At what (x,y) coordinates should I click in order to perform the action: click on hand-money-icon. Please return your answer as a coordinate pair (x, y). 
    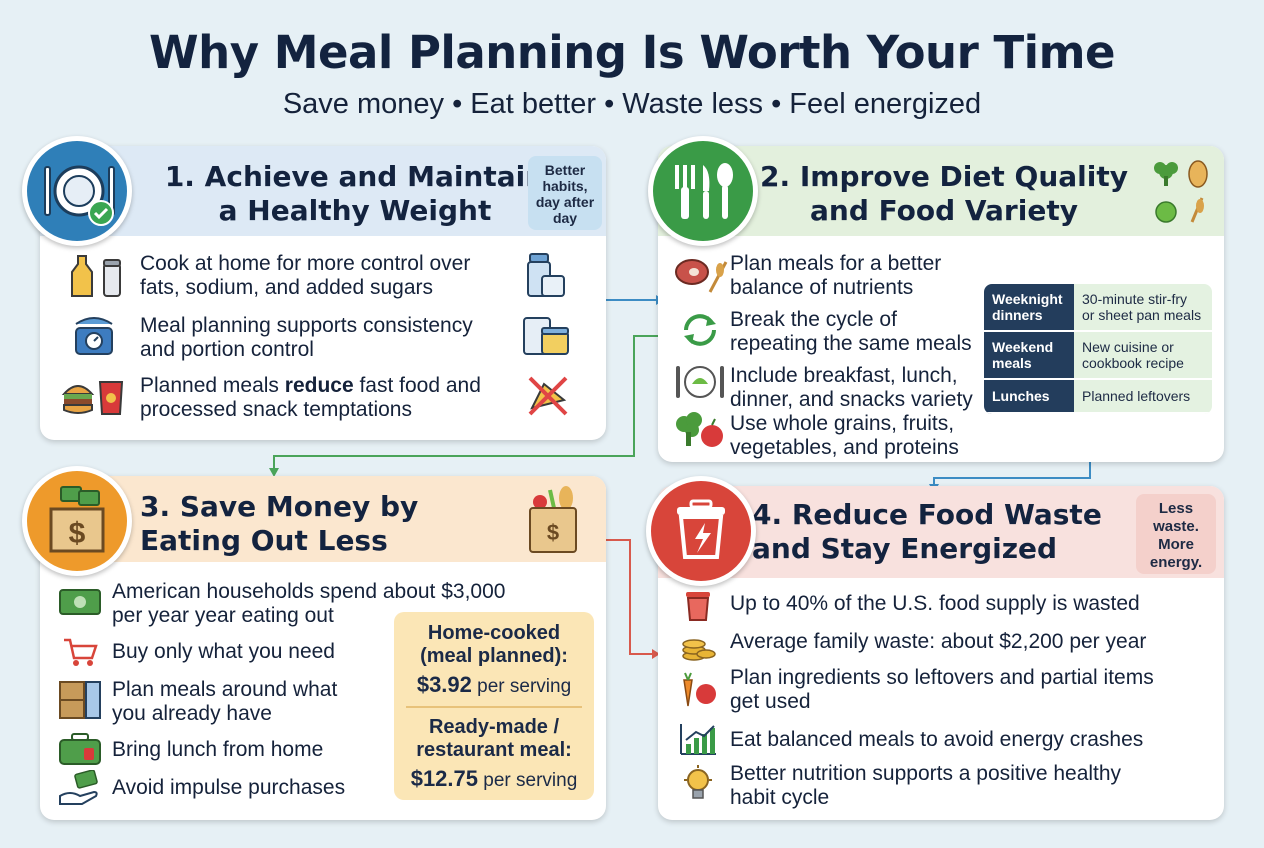
    Looking at the image, I should click on (78, 787).